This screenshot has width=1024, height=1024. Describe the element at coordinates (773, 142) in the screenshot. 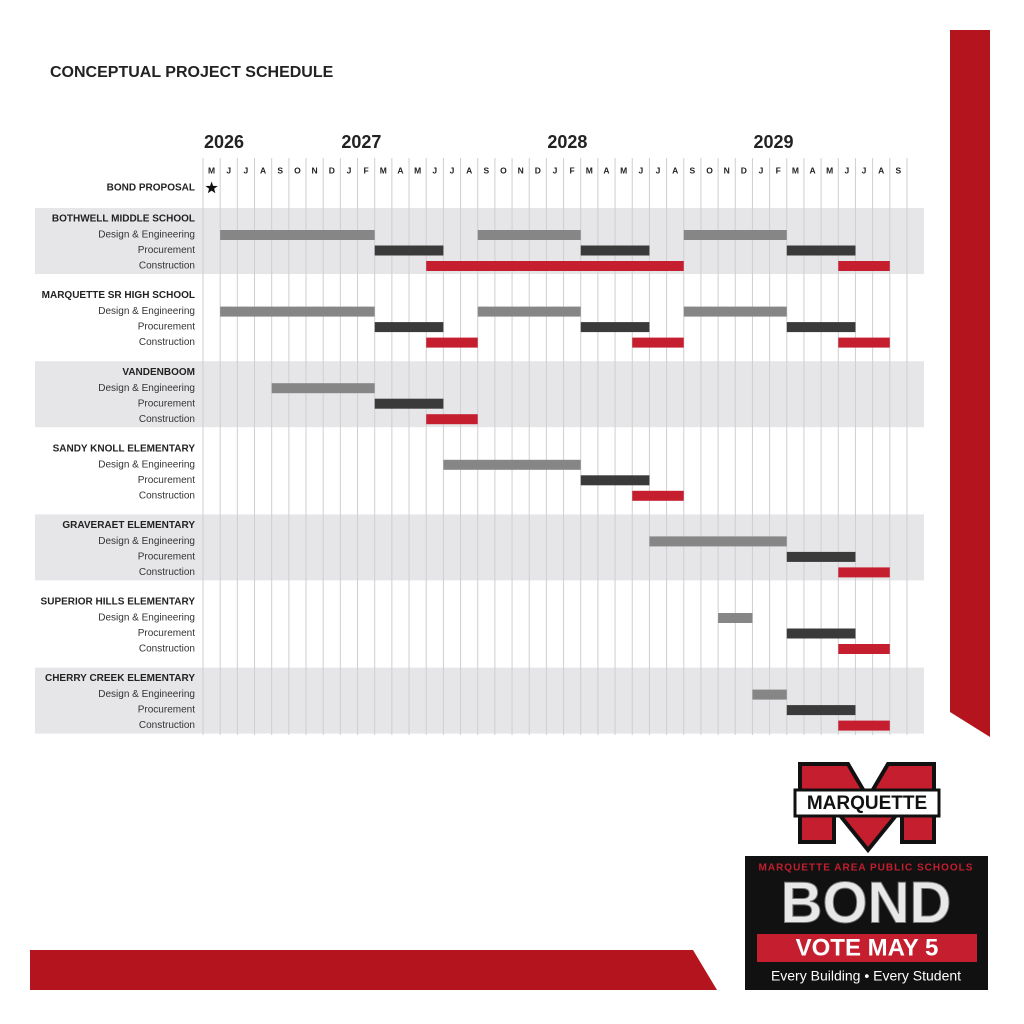

I see `year-label: 2029` at that location.